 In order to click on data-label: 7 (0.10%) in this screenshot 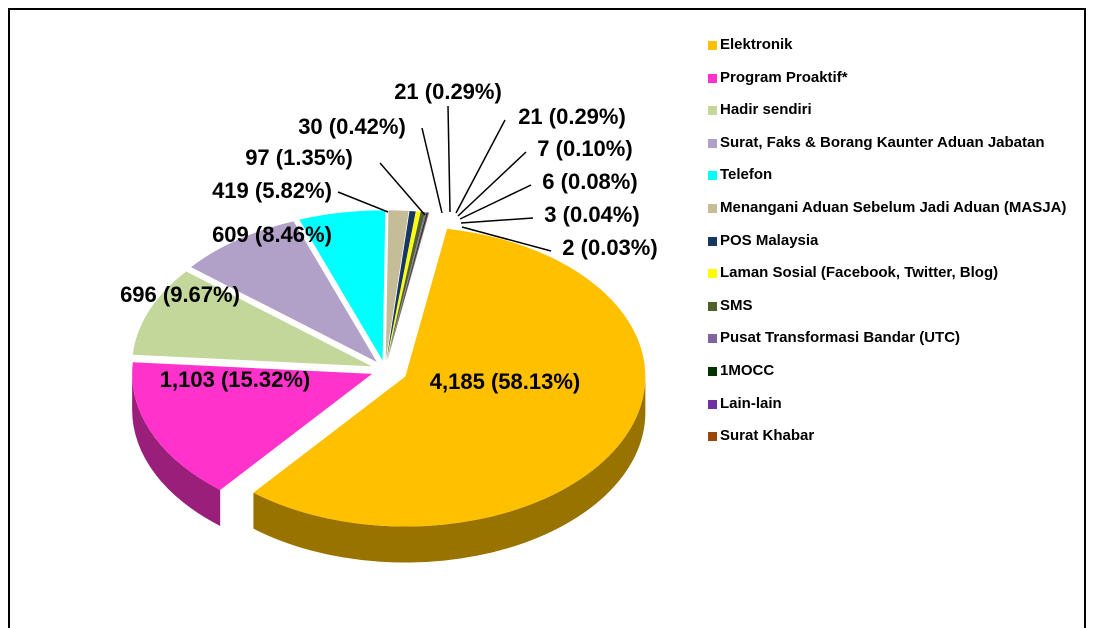, I will do `click(584, 148)`.